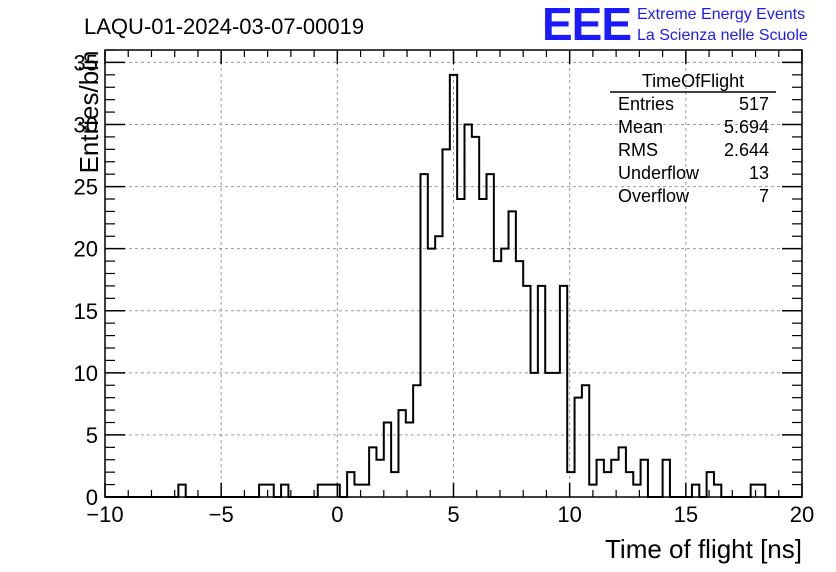 The width and height of the screenshot is (836, 572). What do you see at coordinates (746, 127) in the screenshot?
I see `stats-row-value: 5.694` at bounding box center [746, 127].